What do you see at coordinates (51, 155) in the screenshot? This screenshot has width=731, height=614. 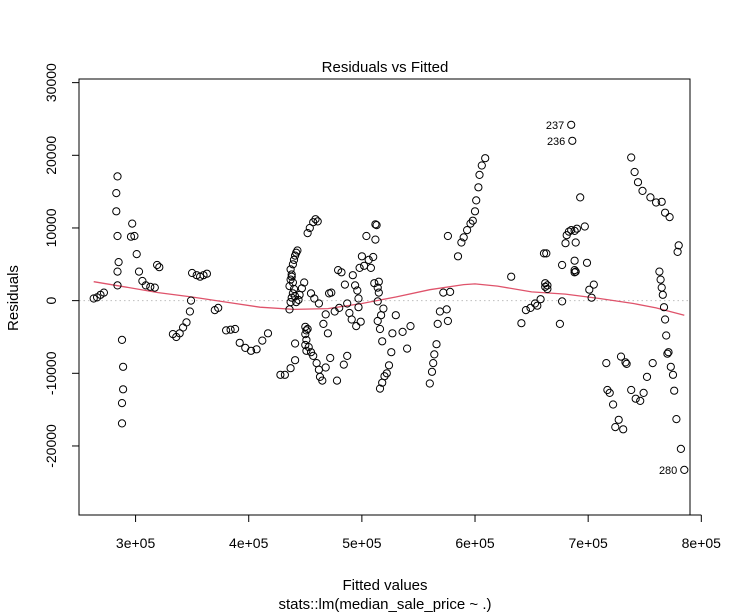 I see `y-tick-label: 20000` at bounding box center [51, 155].